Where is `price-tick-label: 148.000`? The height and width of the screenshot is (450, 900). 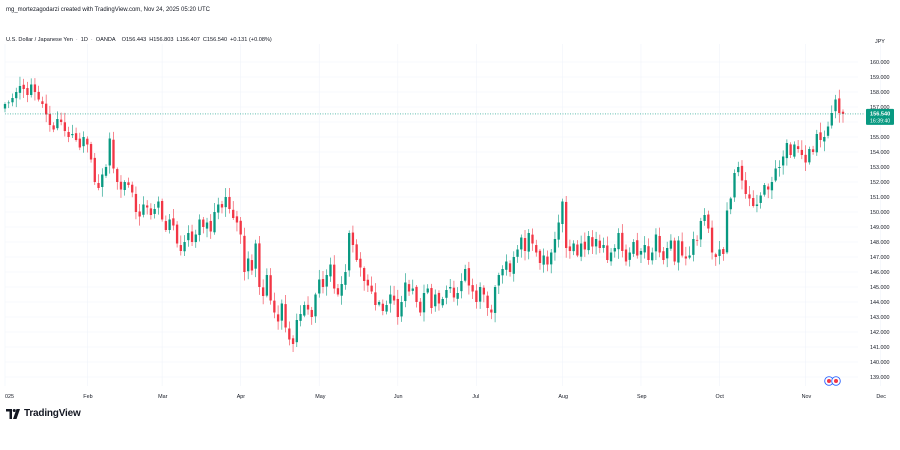
price-tick-label: 148.000 is located at coordinates (880, 243).